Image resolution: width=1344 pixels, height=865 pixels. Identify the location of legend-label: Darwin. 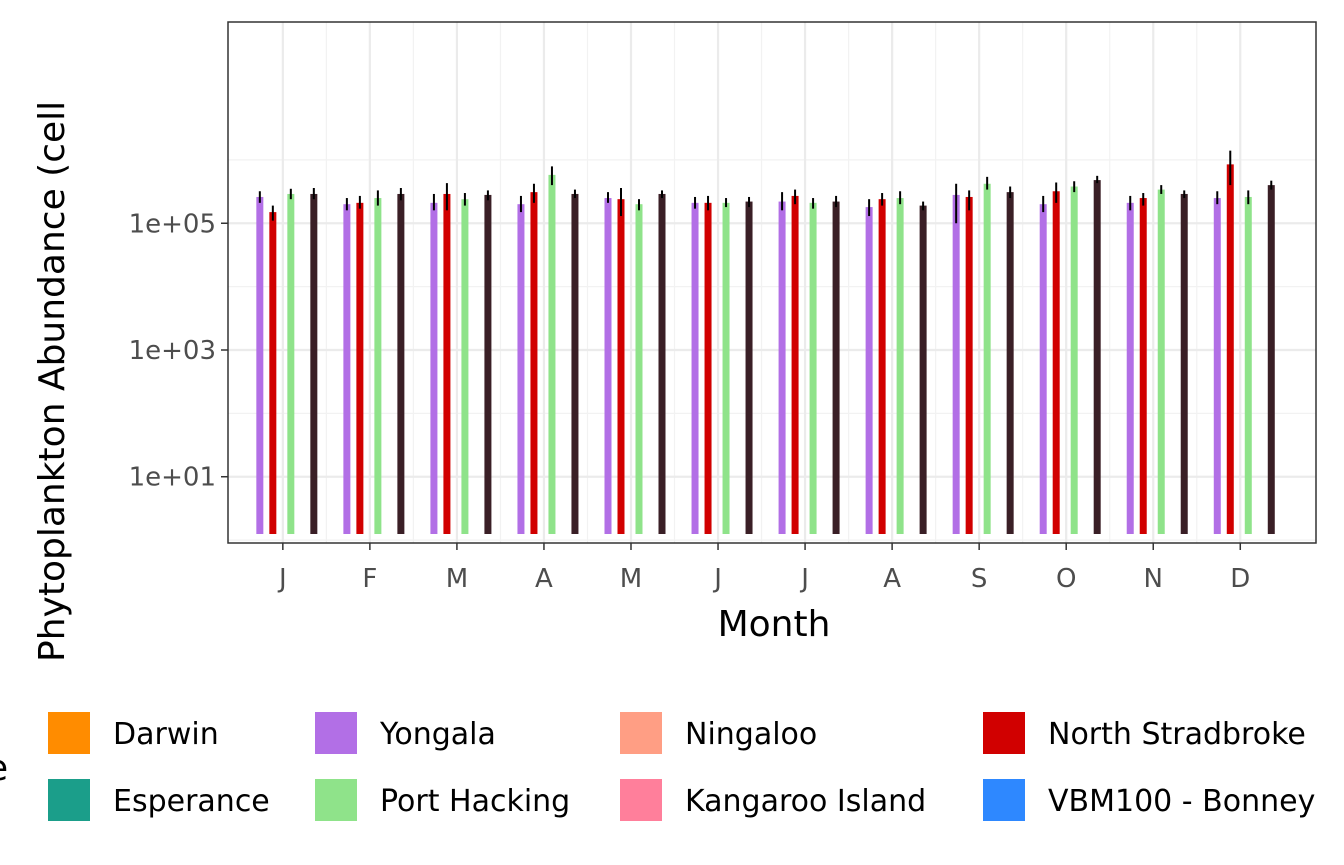
(166, 734).